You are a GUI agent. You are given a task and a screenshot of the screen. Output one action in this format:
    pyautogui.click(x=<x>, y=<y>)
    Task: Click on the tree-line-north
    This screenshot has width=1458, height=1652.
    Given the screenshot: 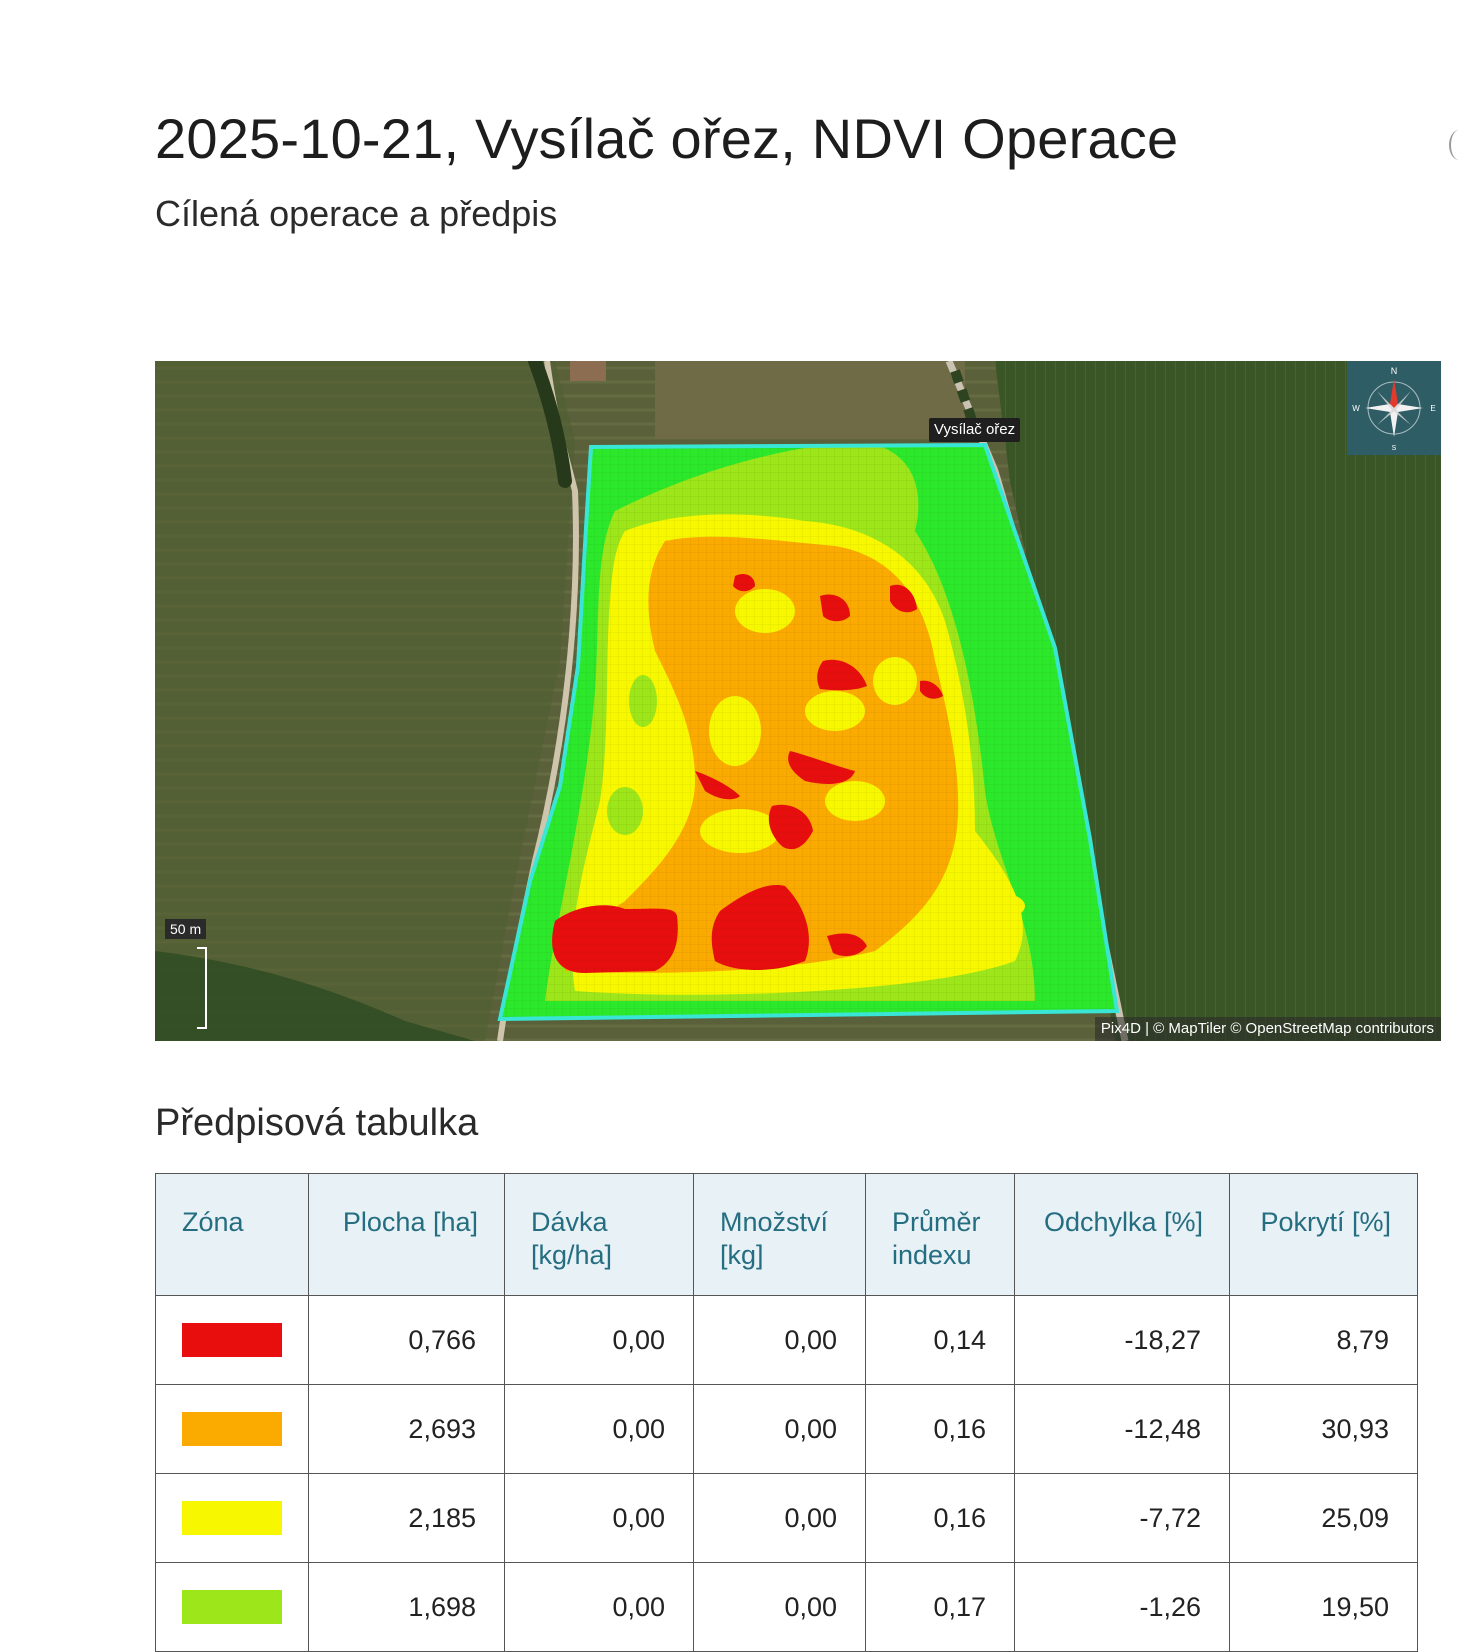 What is the action you would take?
    pyautogui.click(x=550, y=424)
    